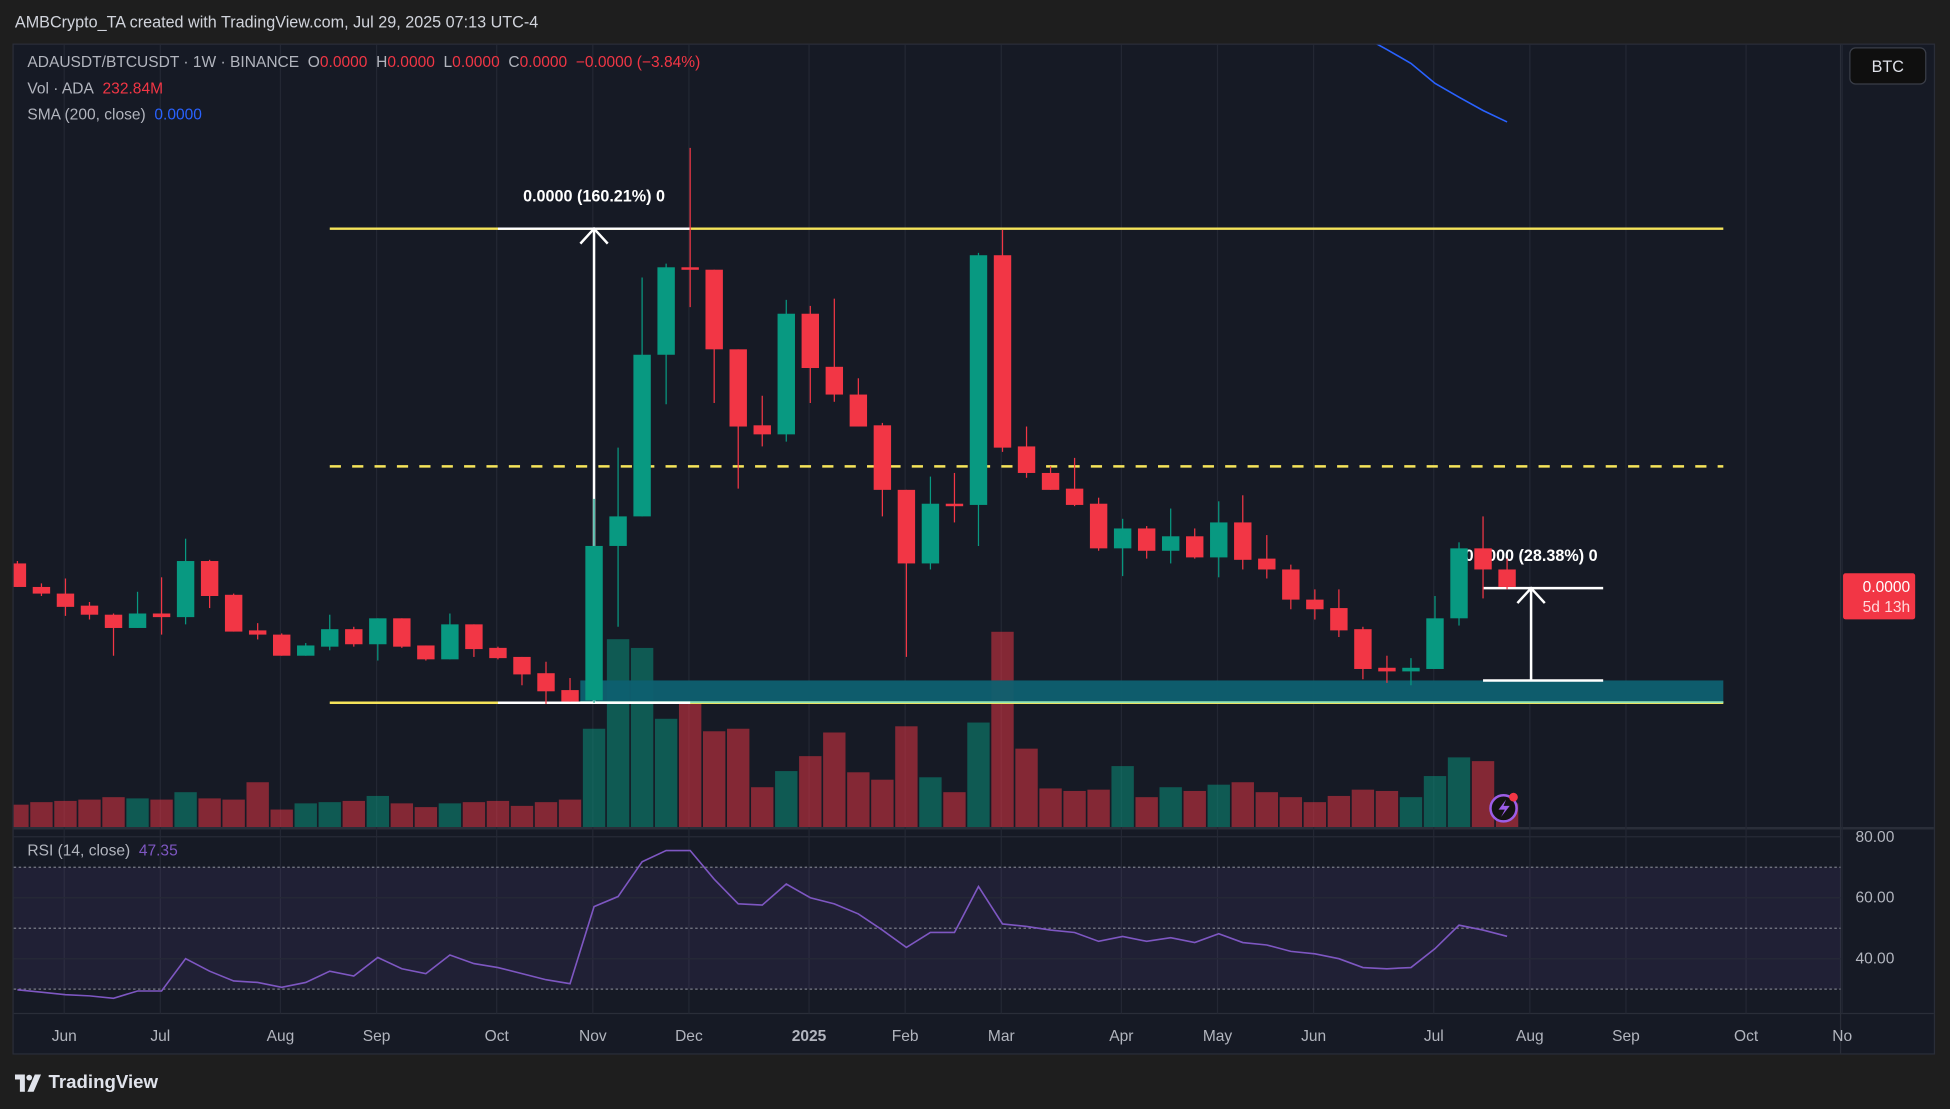 This screenshot has height=1109, width=1950. I want to click on measure-arrowhead-icon, so click(594, 235).